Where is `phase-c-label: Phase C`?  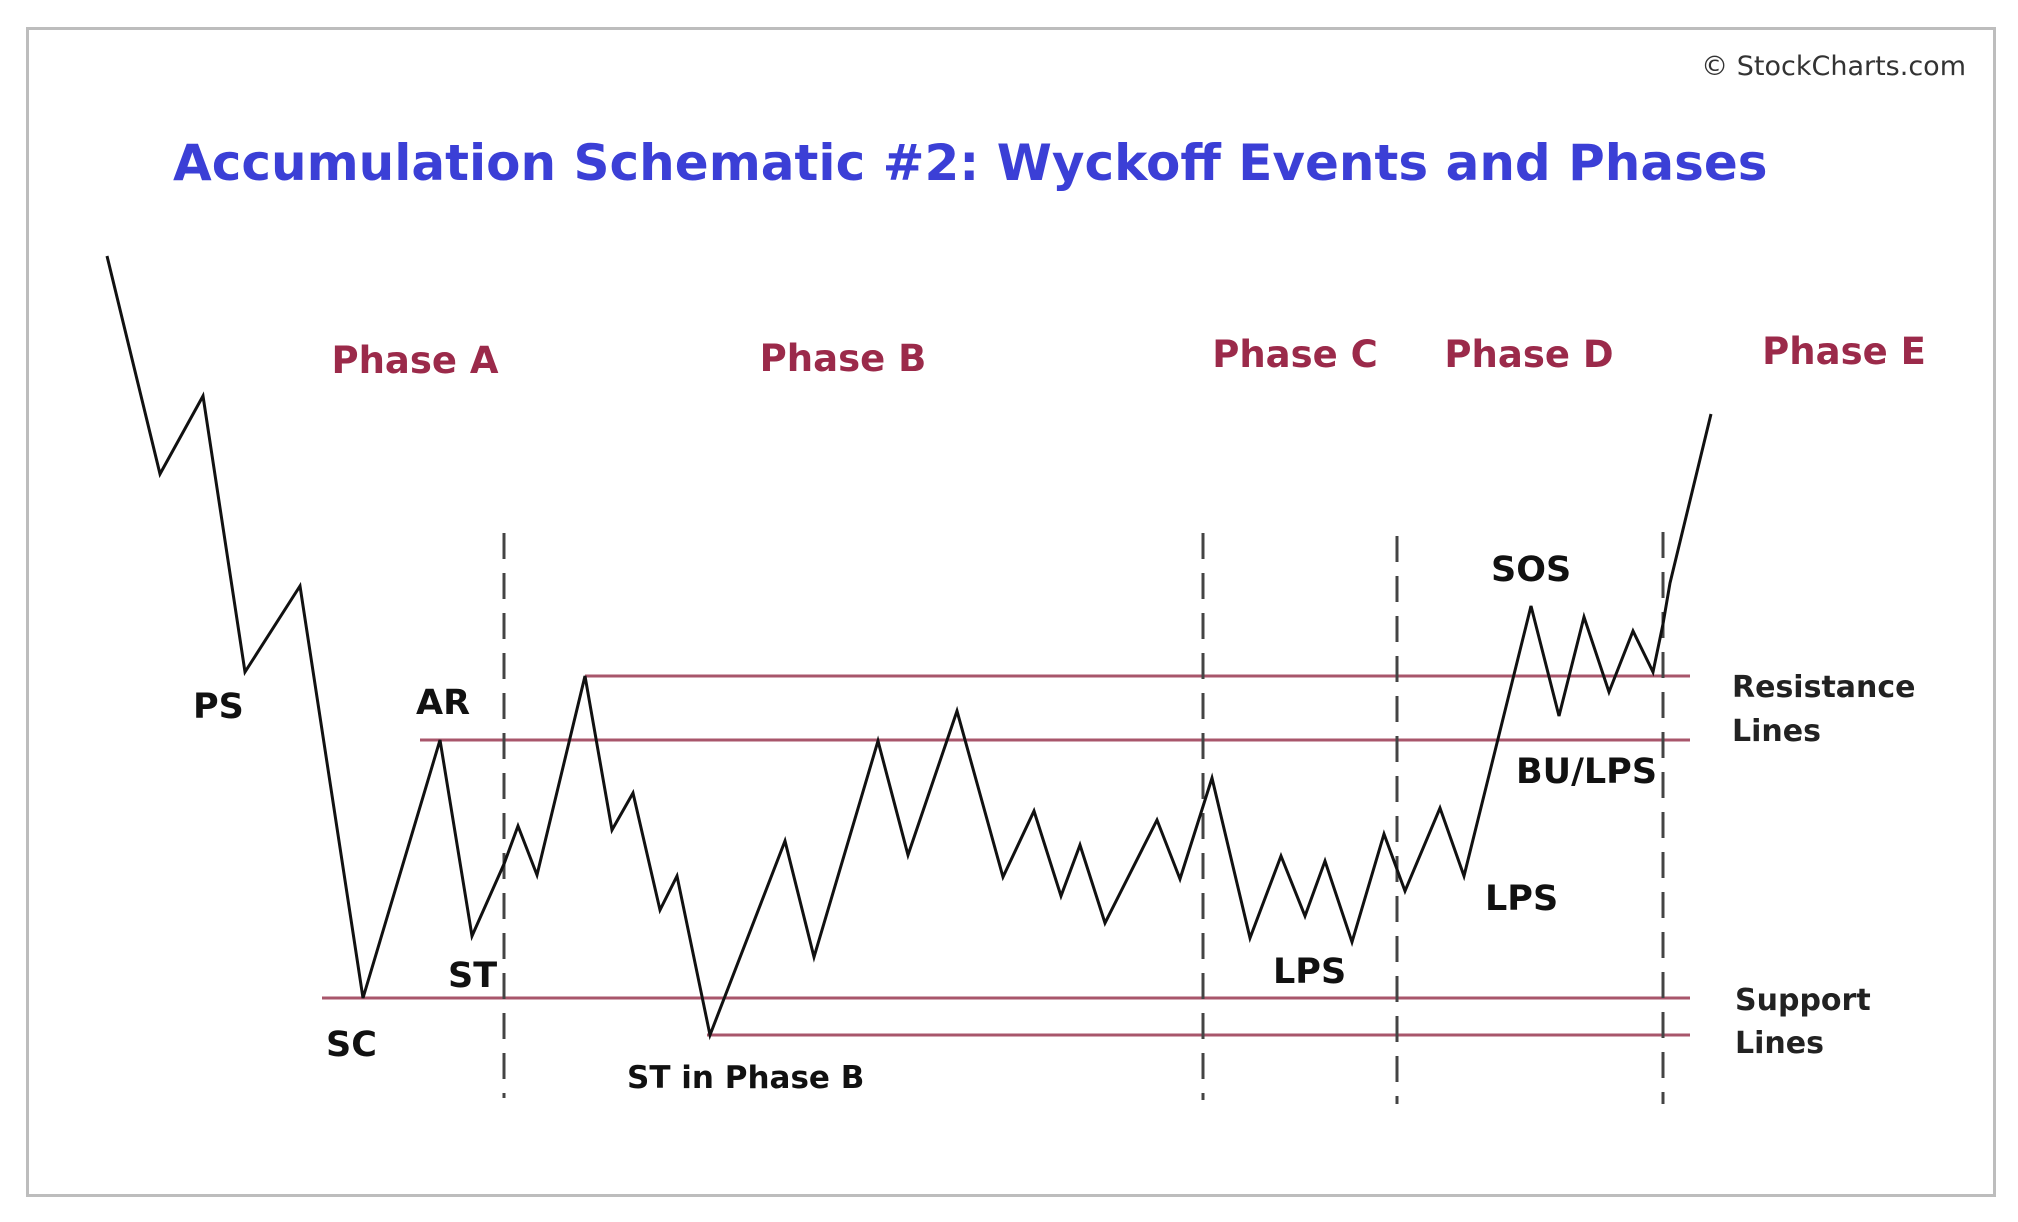
phase-c-label: Phase C is located at coordinates (1295, 354).